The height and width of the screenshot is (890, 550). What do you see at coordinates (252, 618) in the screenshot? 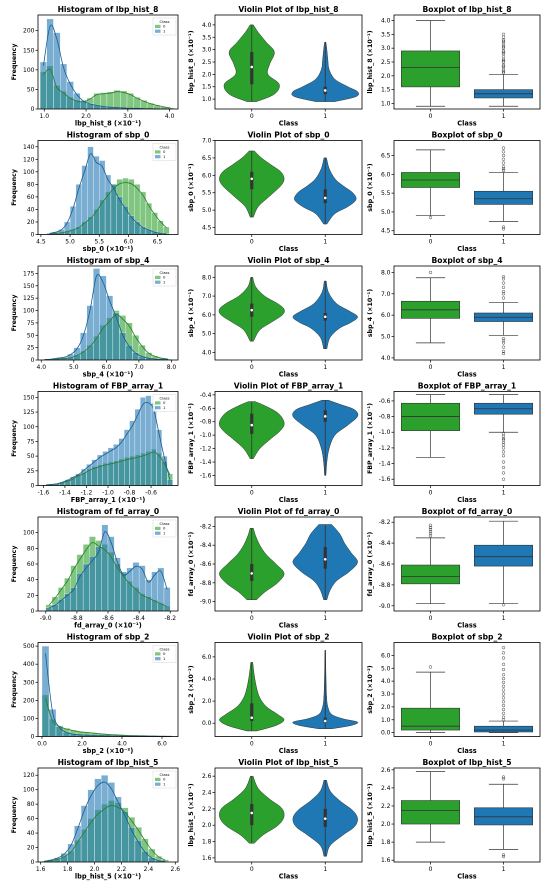
I see `violin-xtick-label: 0` at bounding box center [252, 618].